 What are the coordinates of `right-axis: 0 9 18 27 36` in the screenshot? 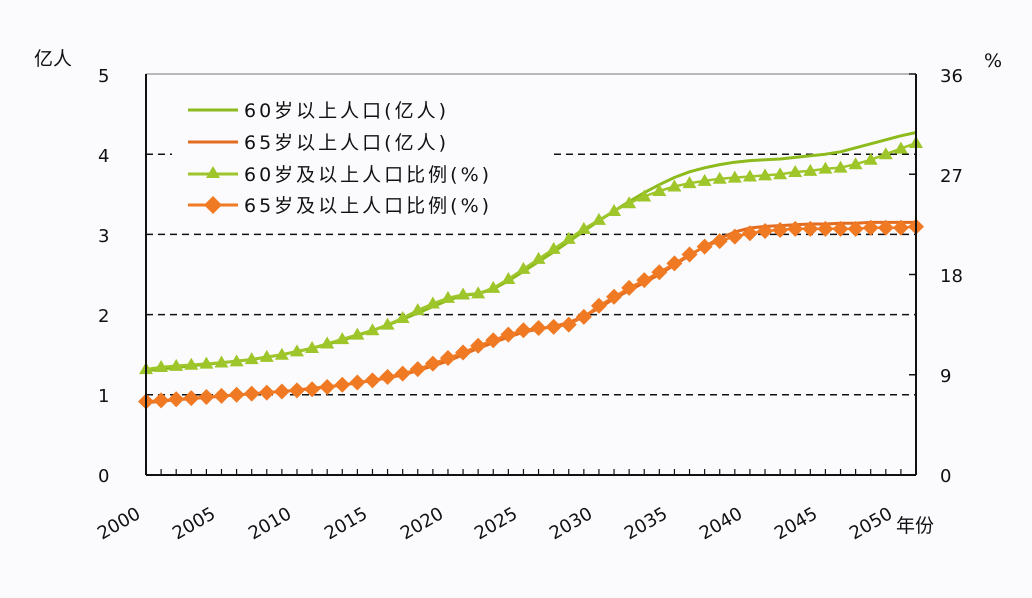 It's located at (951, 276).